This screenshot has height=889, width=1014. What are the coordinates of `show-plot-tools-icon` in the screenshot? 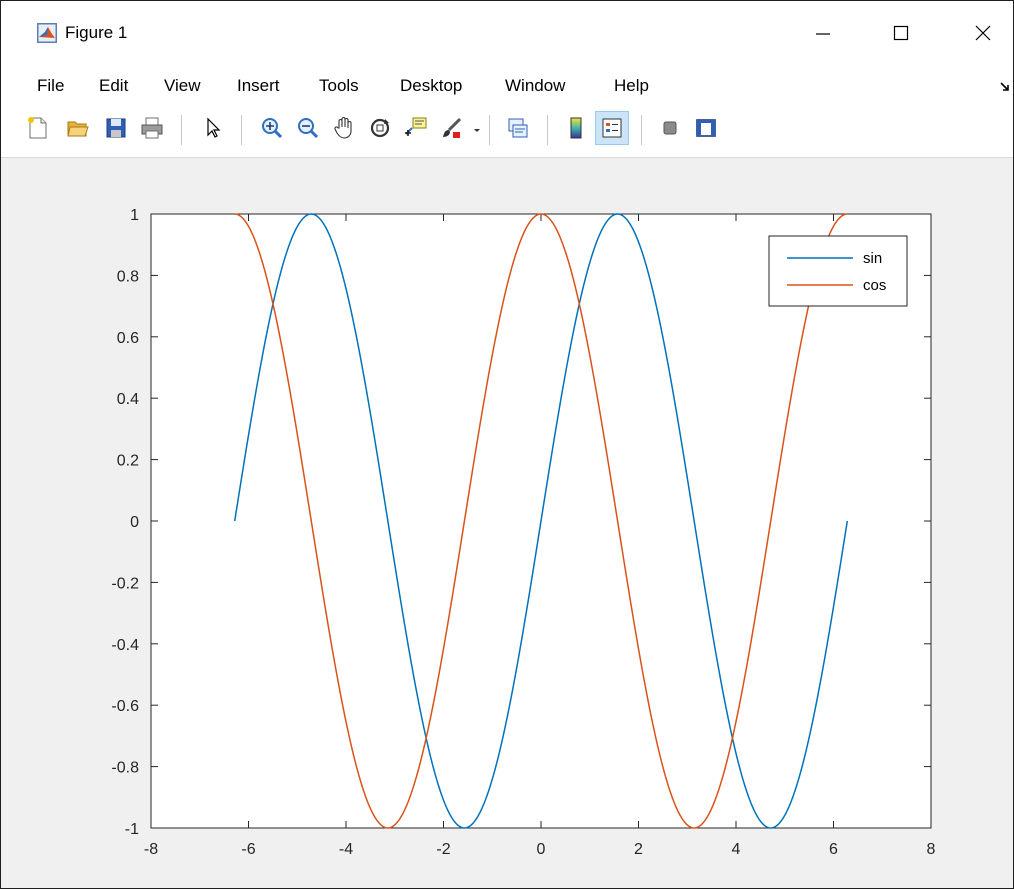 It's located at (706, 128).